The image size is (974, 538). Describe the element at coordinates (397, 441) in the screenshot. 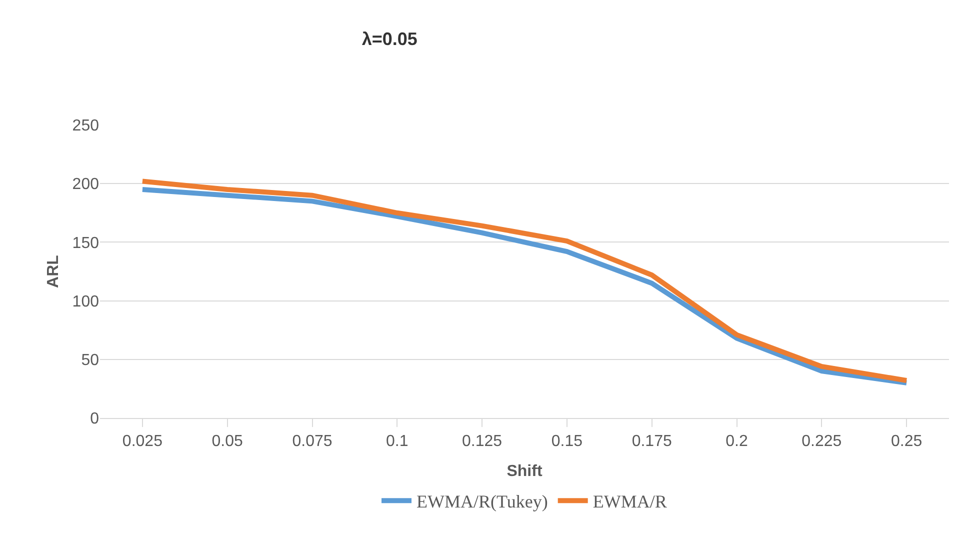

I see `x-tick-label: 0.1` at that location.